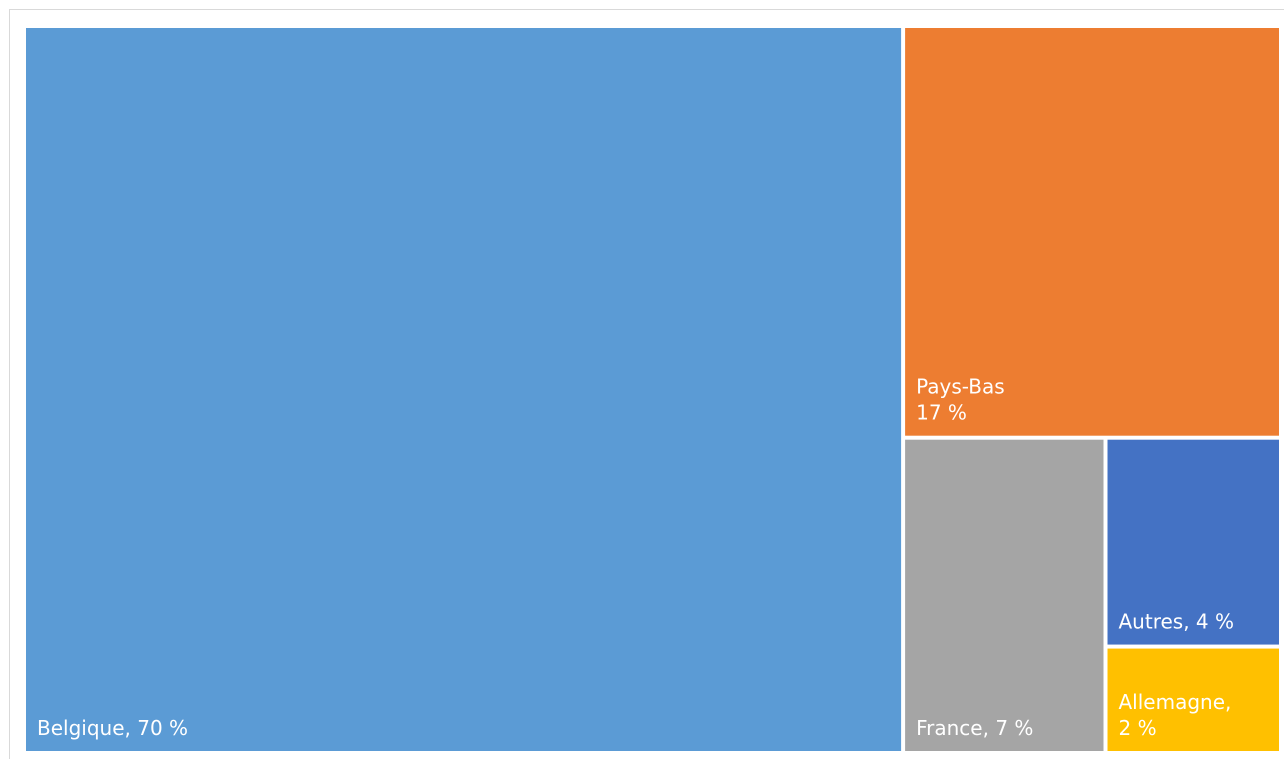 This screenshot has width=1285, height=760. Describe the element at coordinates (974, 728) in the screenshot. I see `tile-label-france: France, 7 %` at that location.